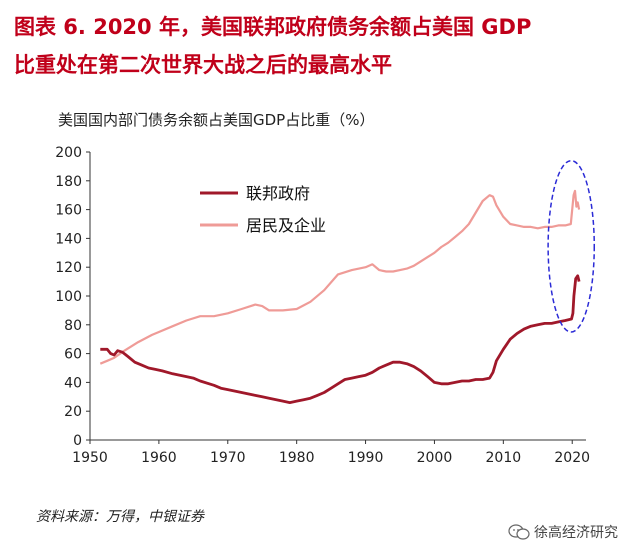 The width and height of the screenshot is (640, 553). I want to click on legend-label: 居民及企业, so click(286, 225).